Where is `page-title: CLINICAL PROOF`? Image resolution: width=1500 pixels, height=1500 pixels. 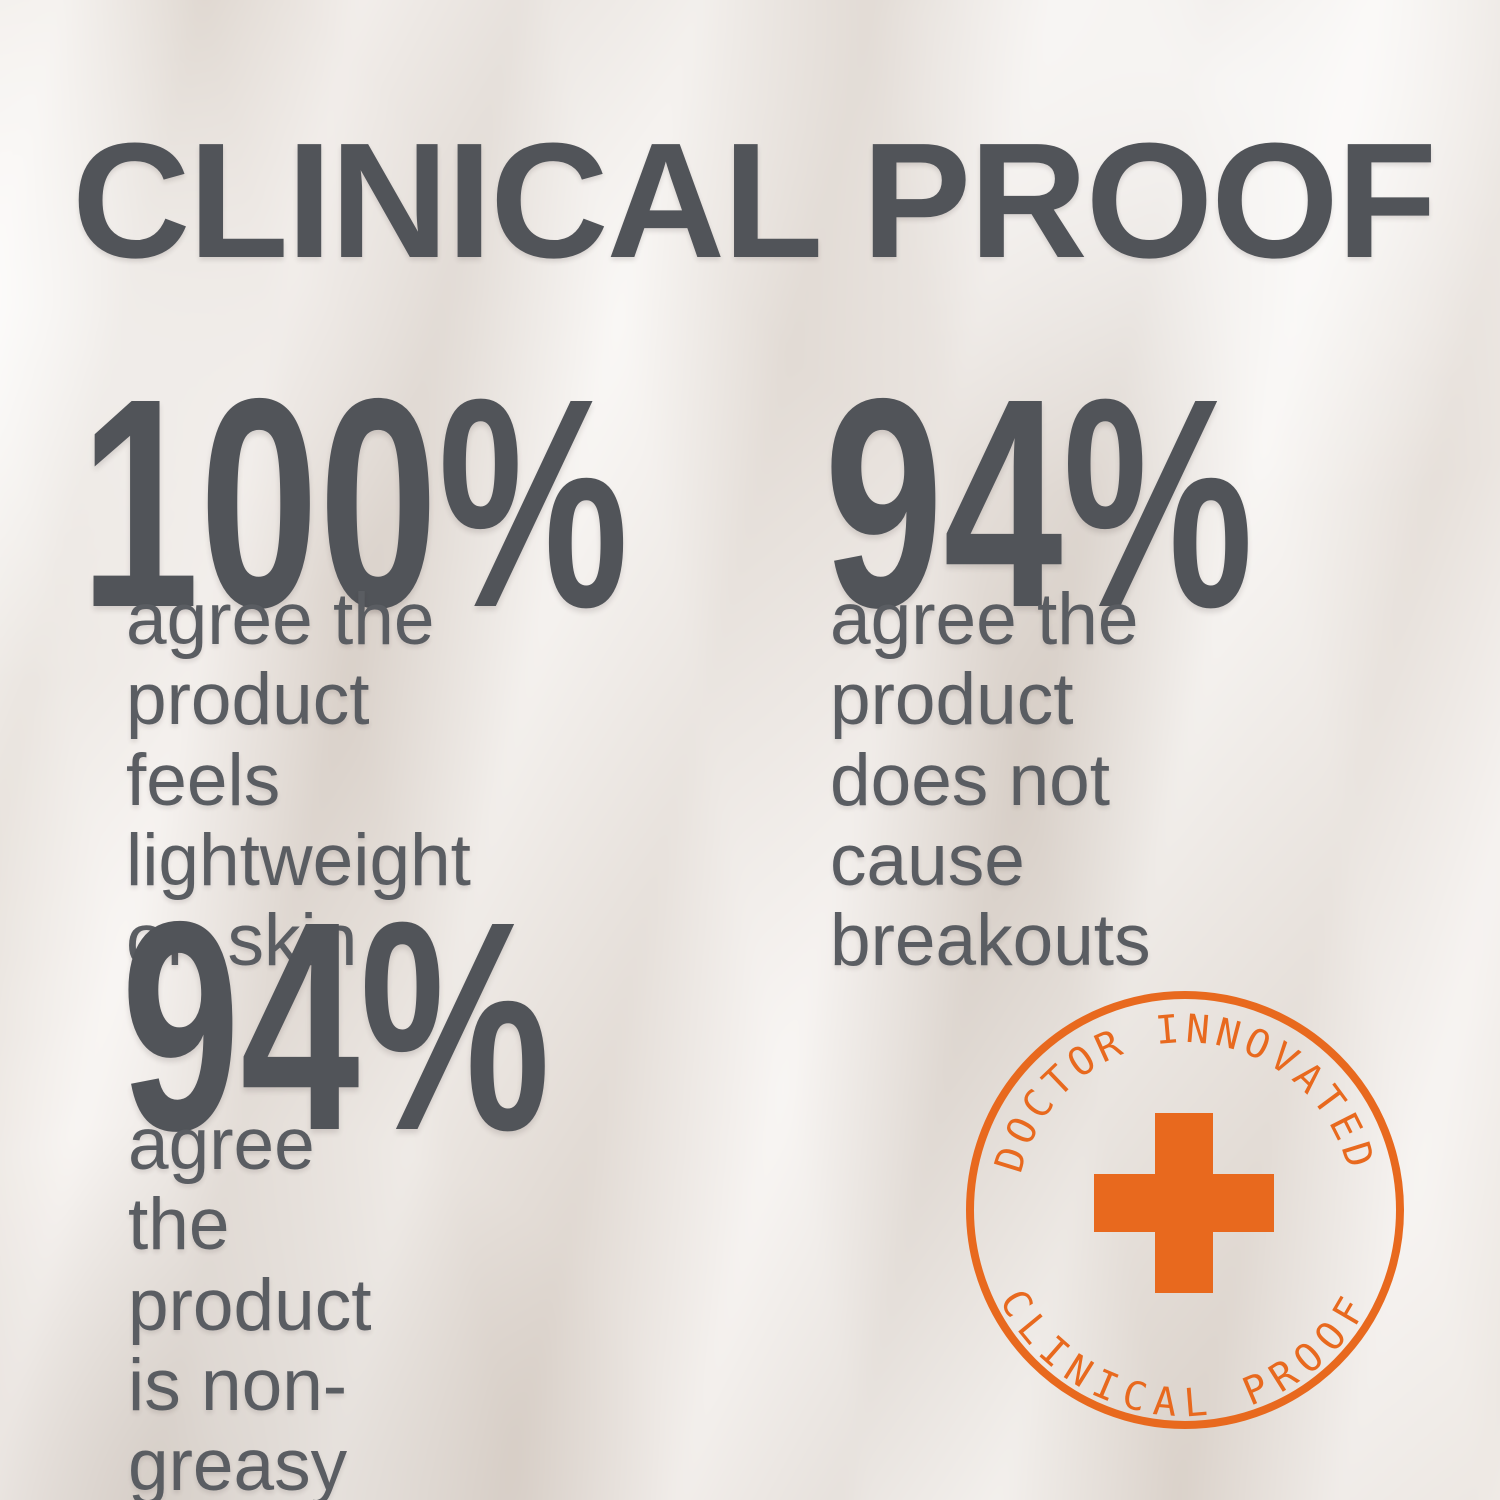
page-title: CLINICAL PROOF is located at coordinates (754, 200).